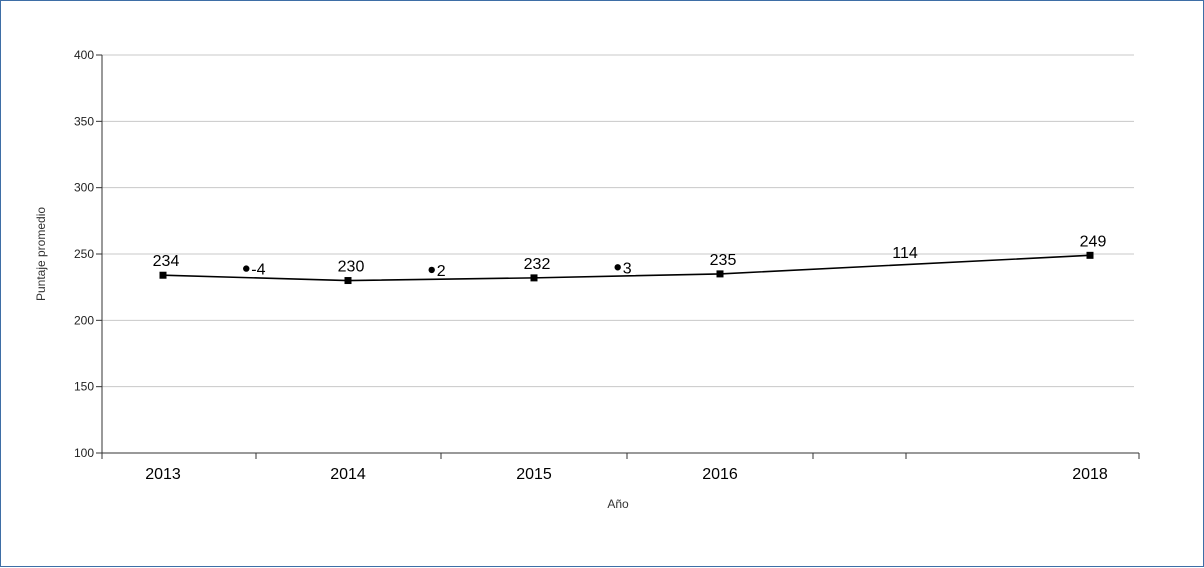 Image resolution: width=1204 pixels, height=568 pixels. What do you see at coordinates (163, 275) in the screenshot?
I see `data-point-2013` at bounding box center [163, 275].